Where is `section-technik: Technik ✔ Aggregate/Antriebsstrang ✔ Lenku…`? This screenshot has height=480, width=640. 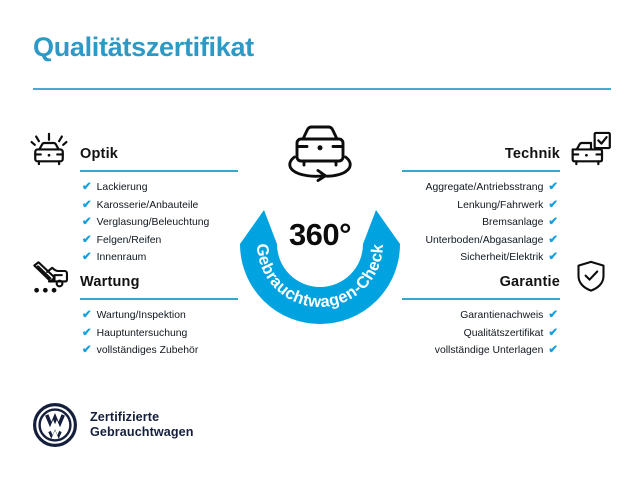 section-technik: Technik ✔ Aggregate/Antriebsstrang ✔ Lenku… is located at coordinates (496, 197).